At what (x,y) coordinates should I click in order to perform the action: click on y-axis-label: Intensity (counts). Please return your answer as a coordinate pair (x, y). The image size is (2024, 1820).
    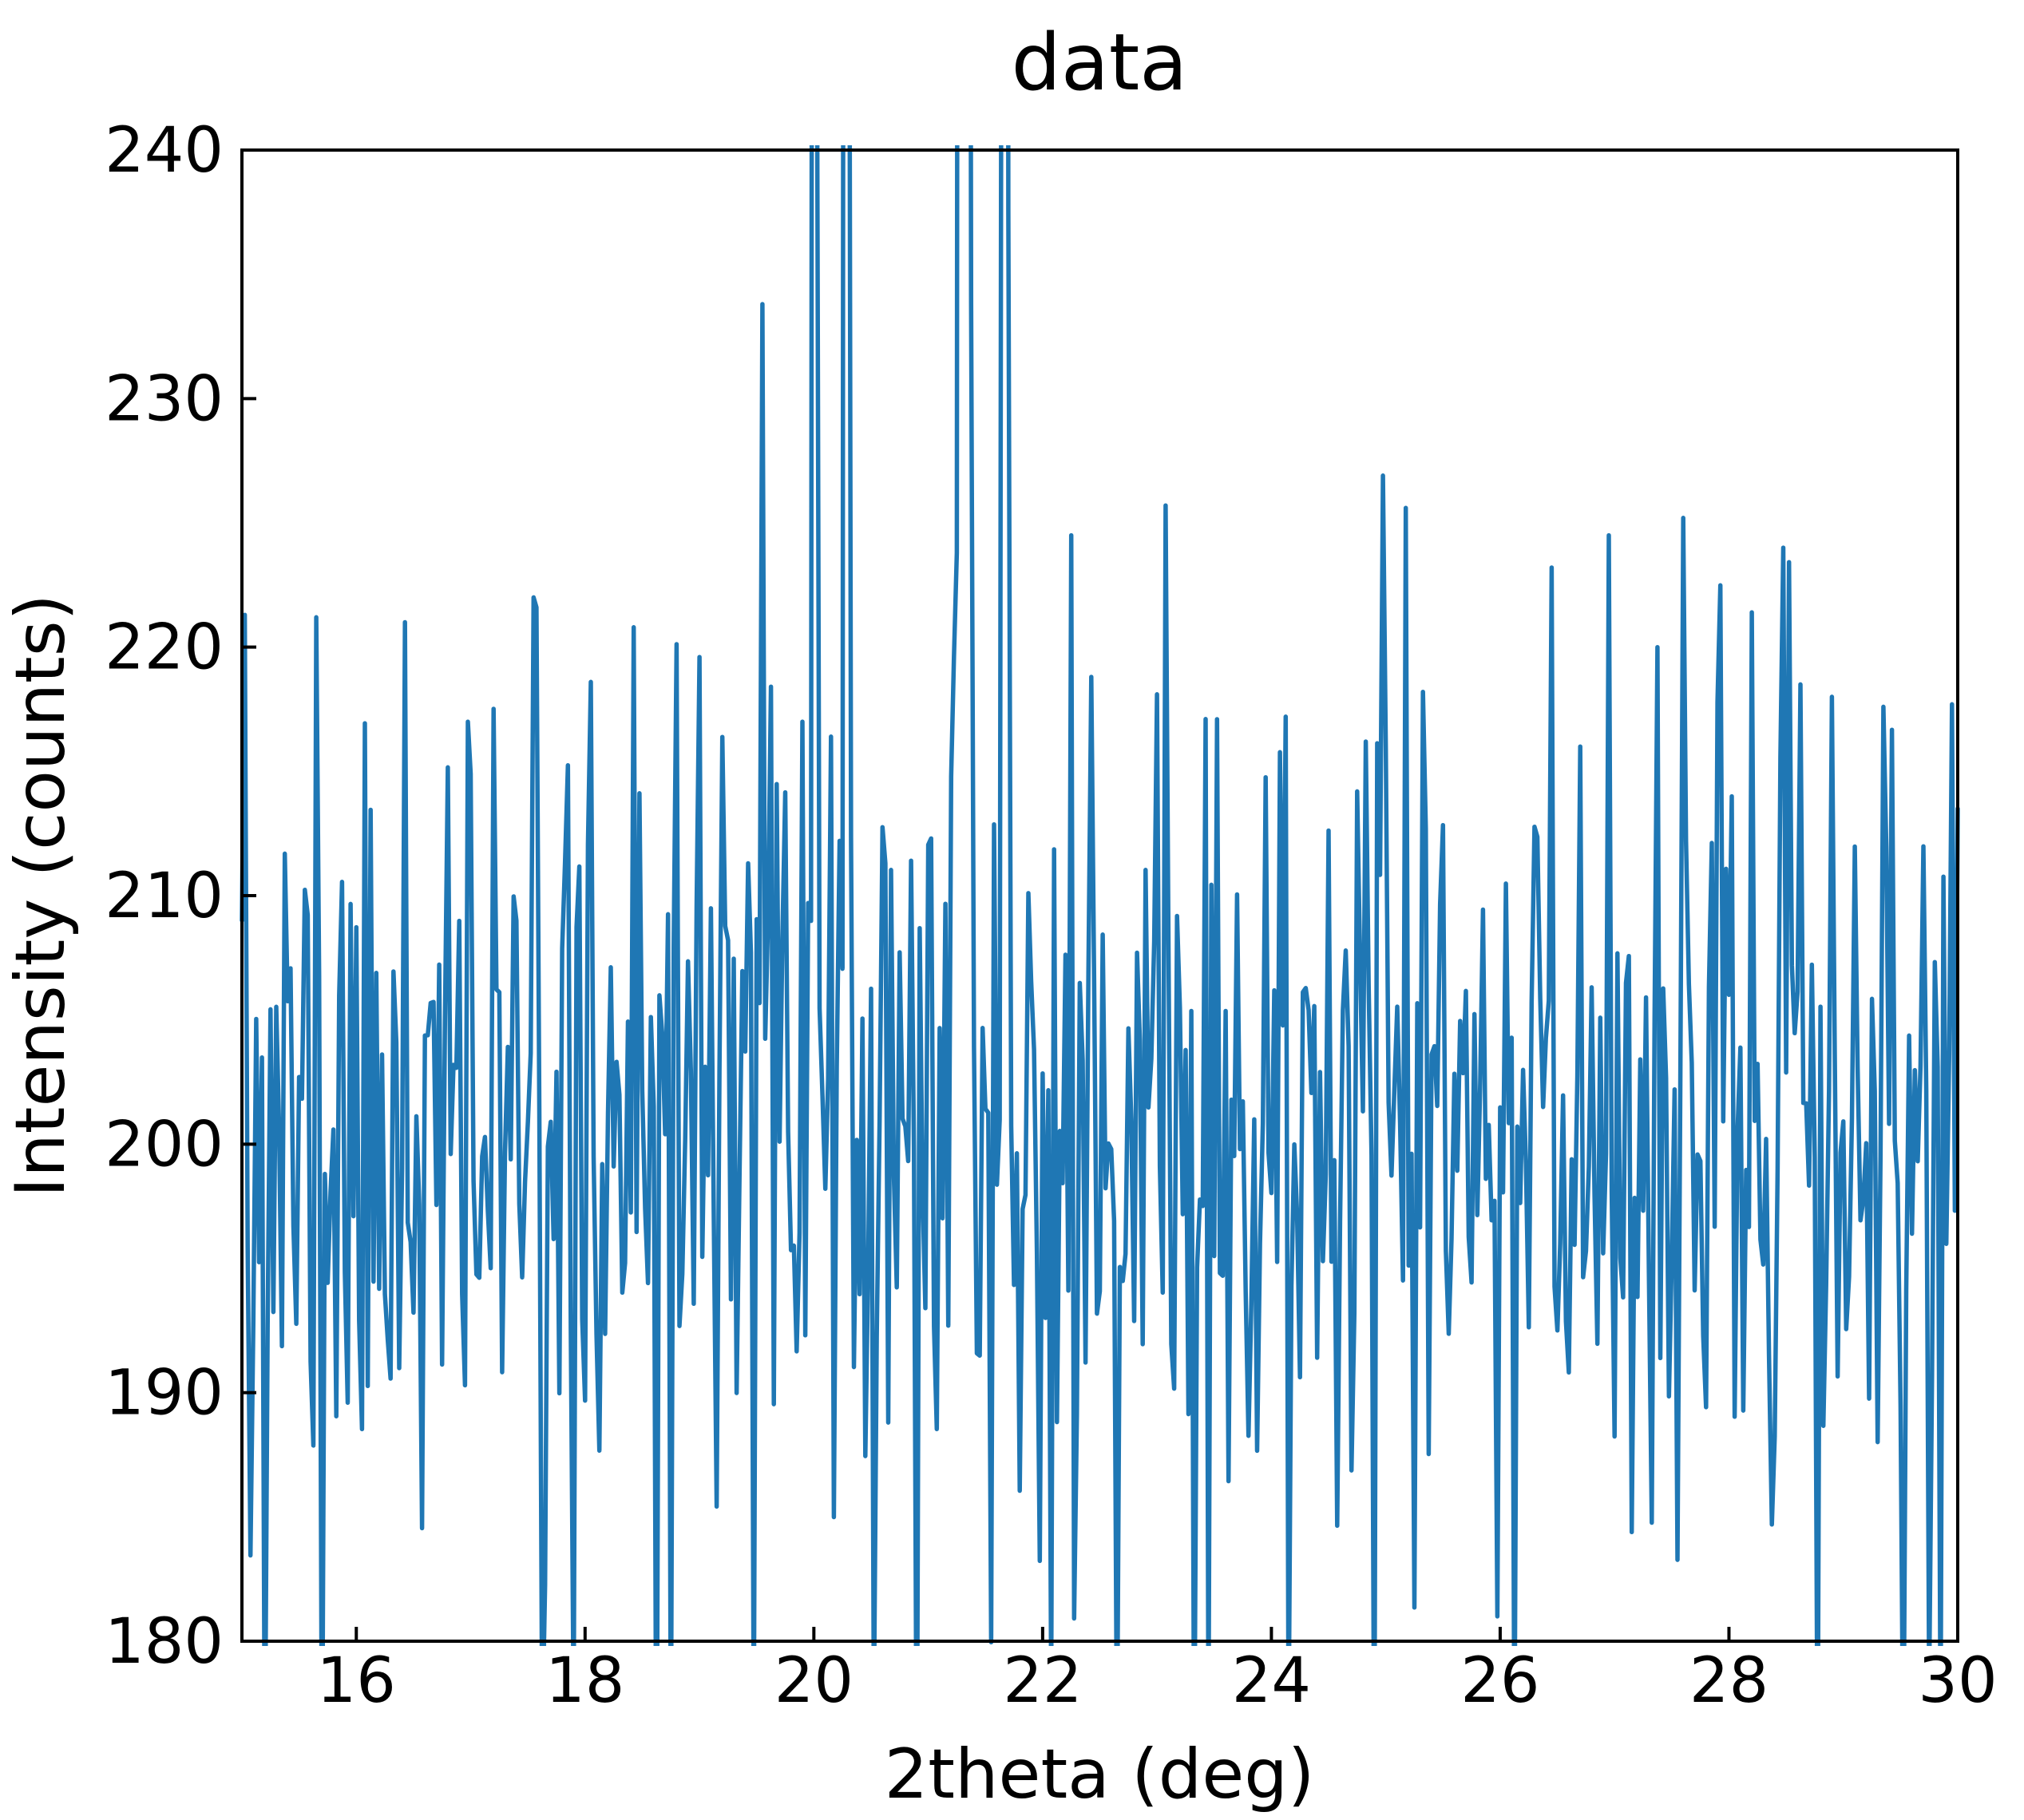
    Looking at the image, I should click on (41, 895).